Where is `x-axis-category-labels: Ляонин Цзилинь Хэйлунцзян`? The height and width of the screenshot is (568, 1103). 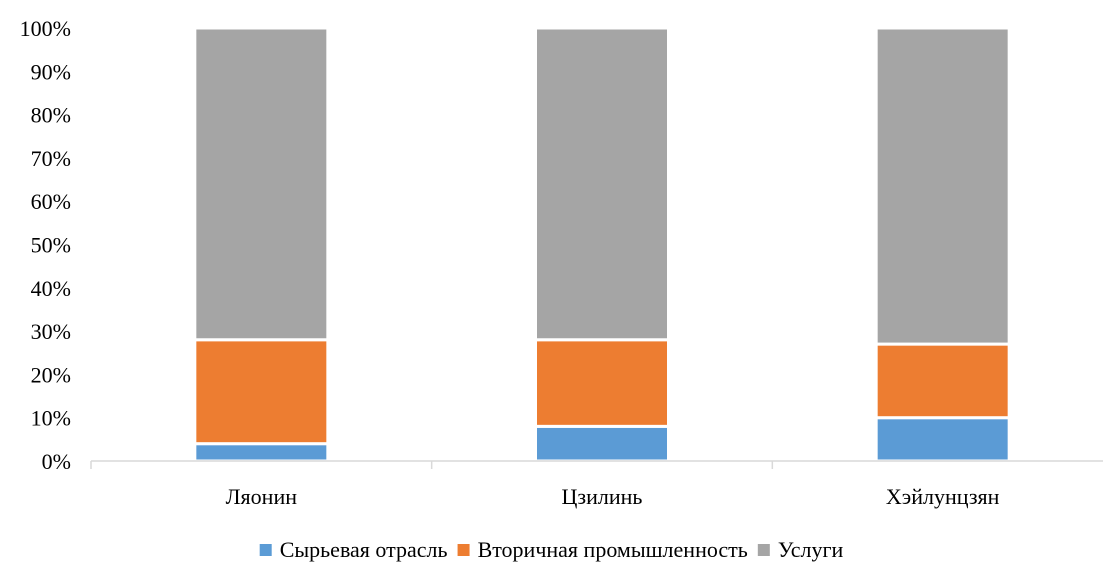 x-axis-category-labels: Ляонин Цзилинь Хэйлунцзян is located at coordinates (613, 496).